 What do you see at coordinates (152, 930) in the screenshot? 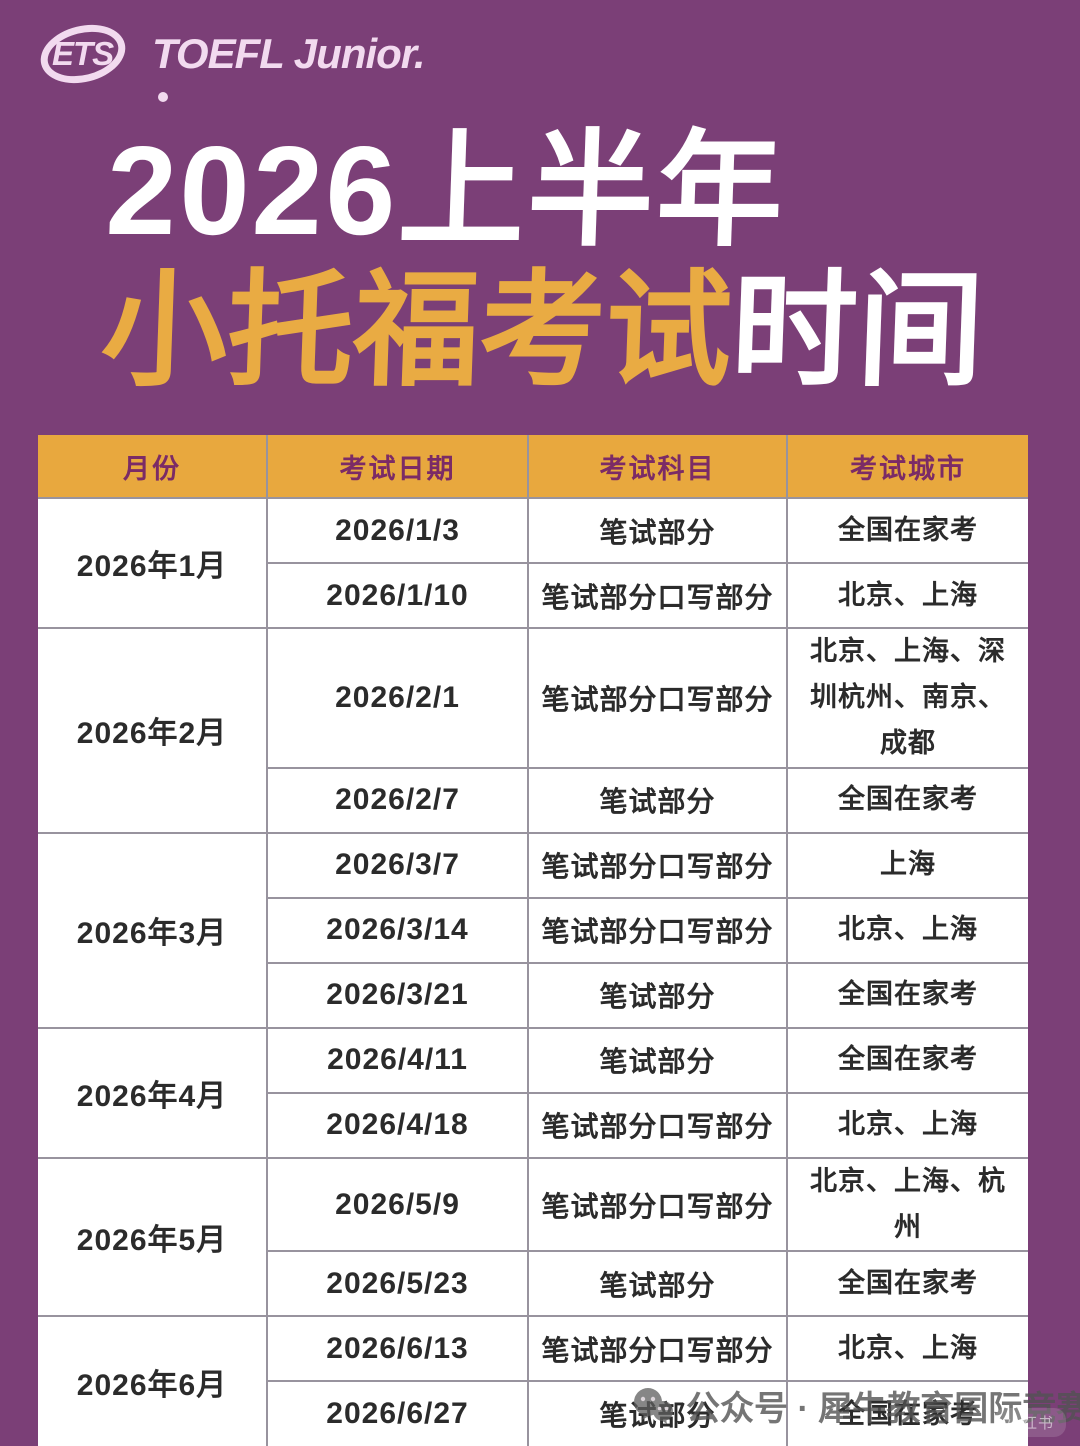
I see `month-cell: 2026年3月` at bounding box center [152, 930].